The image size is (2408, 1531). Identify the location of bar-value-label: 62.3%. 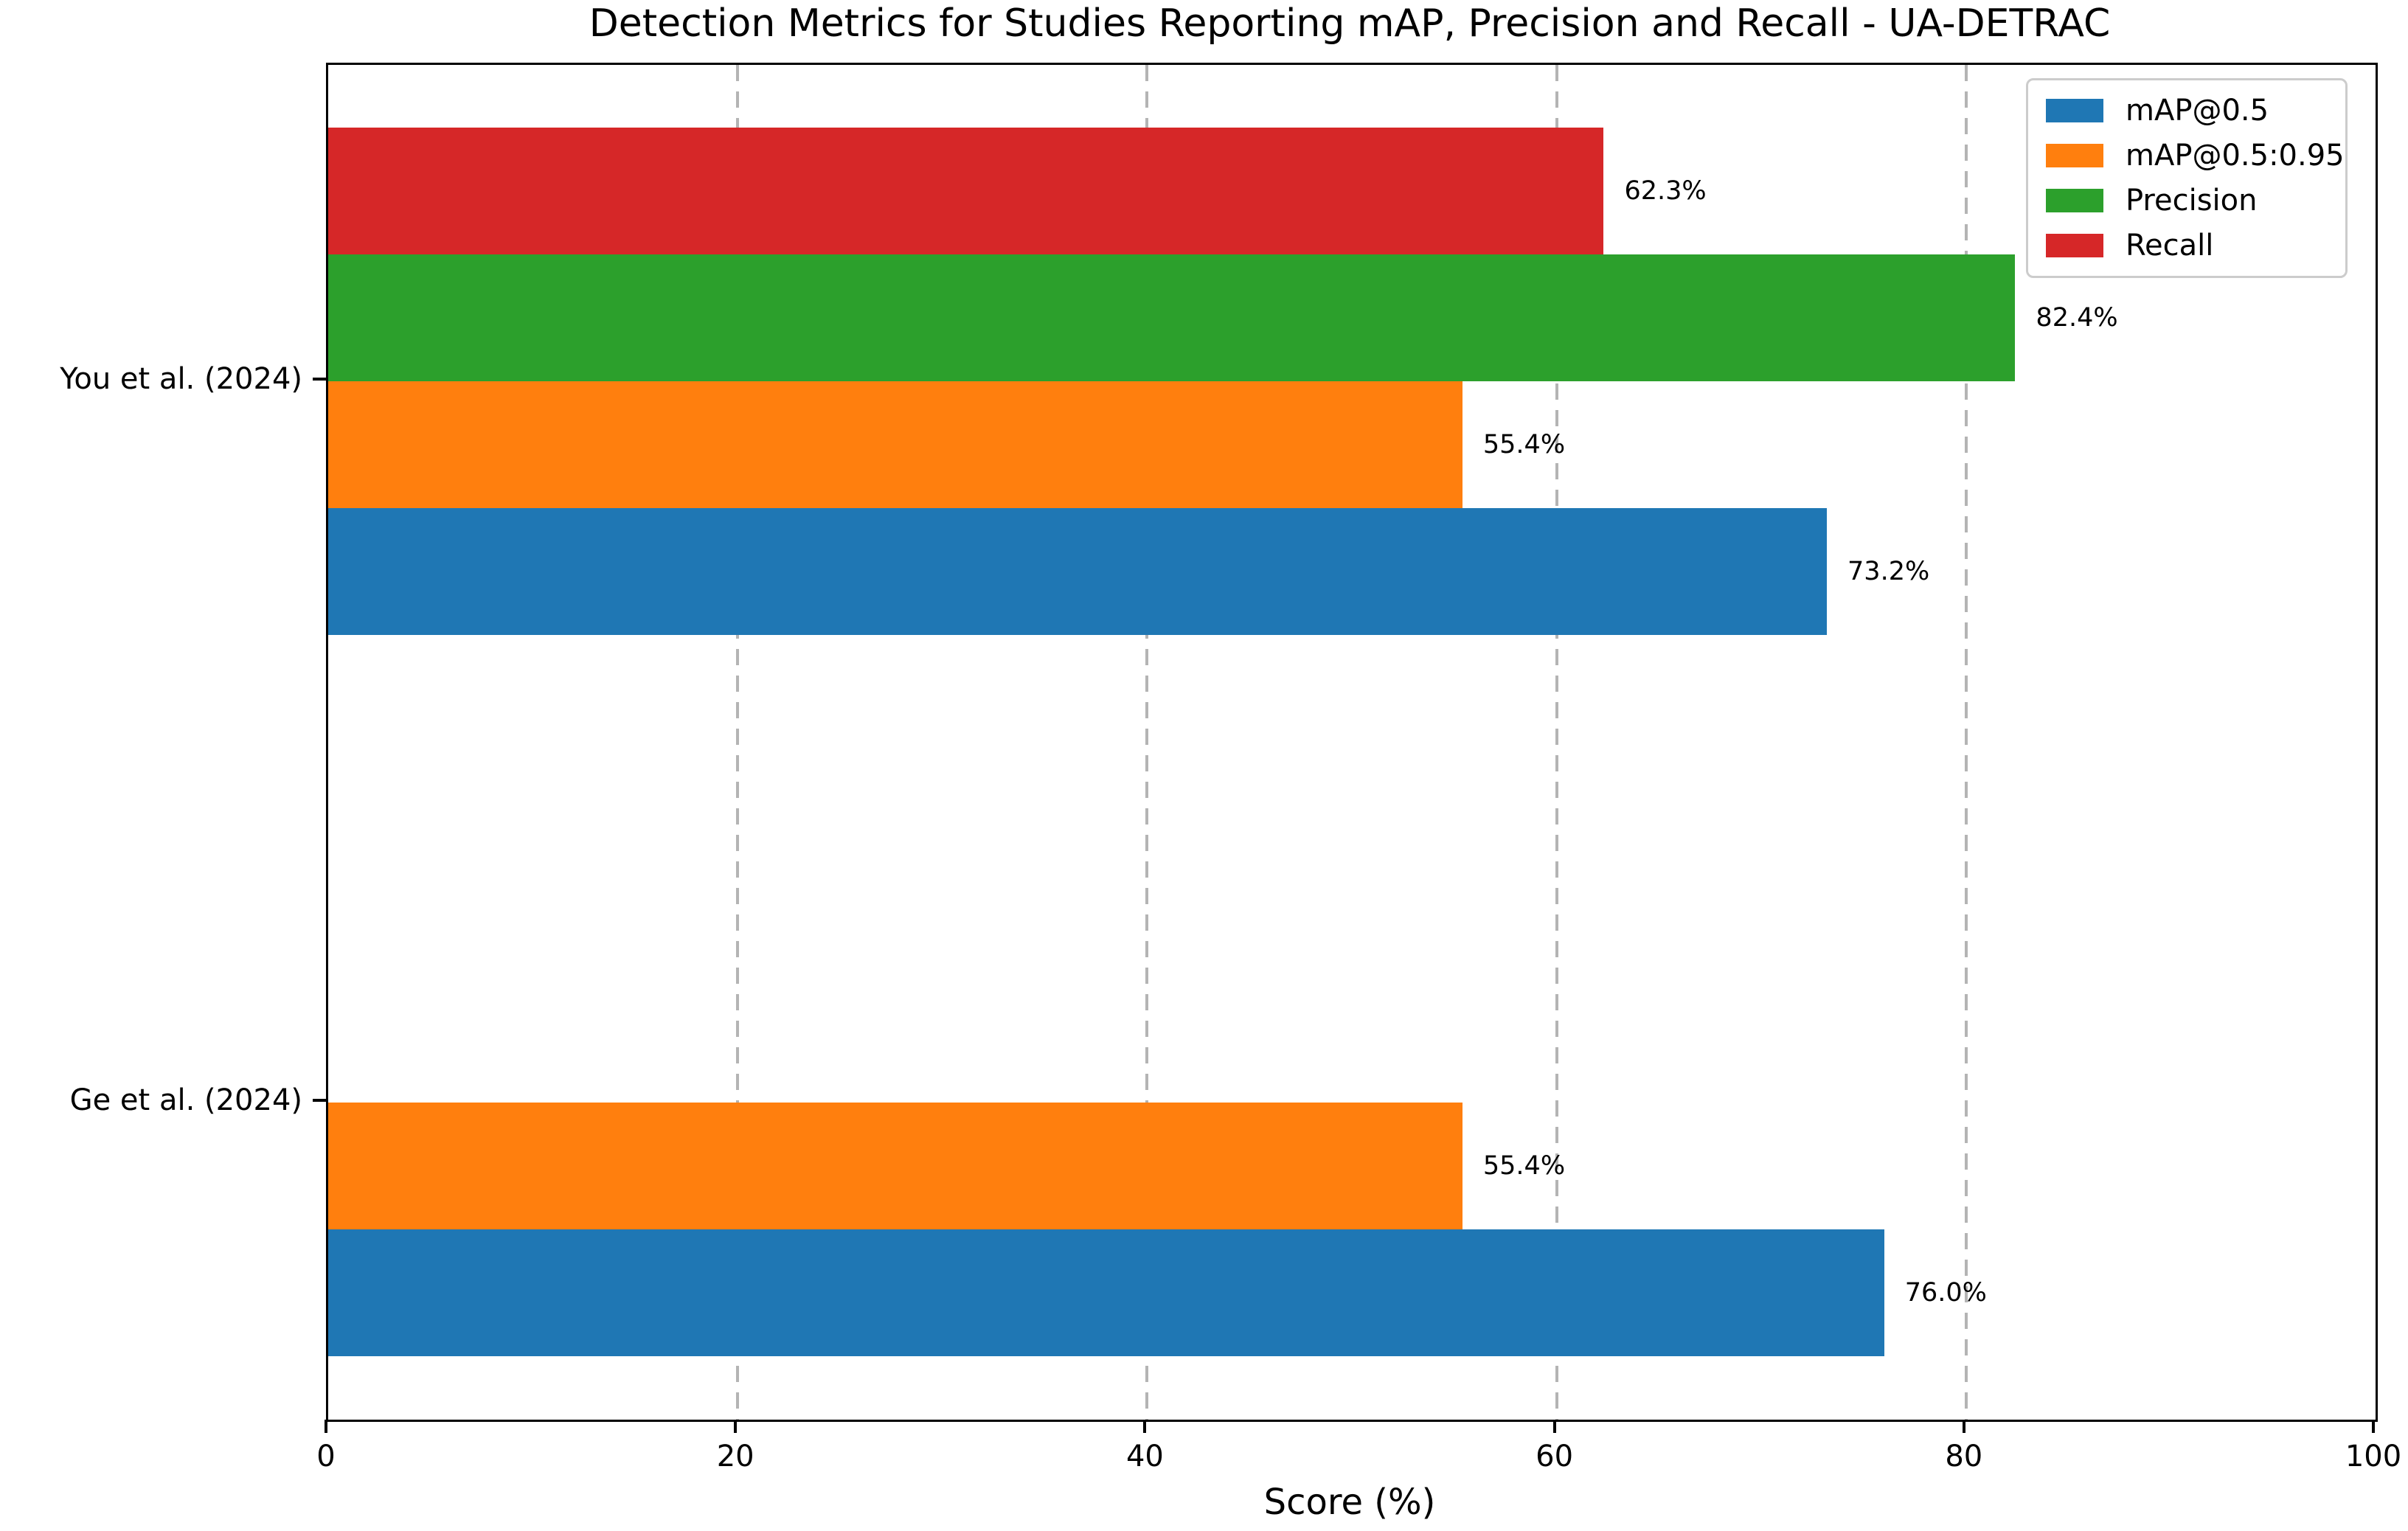
(1665, 191).